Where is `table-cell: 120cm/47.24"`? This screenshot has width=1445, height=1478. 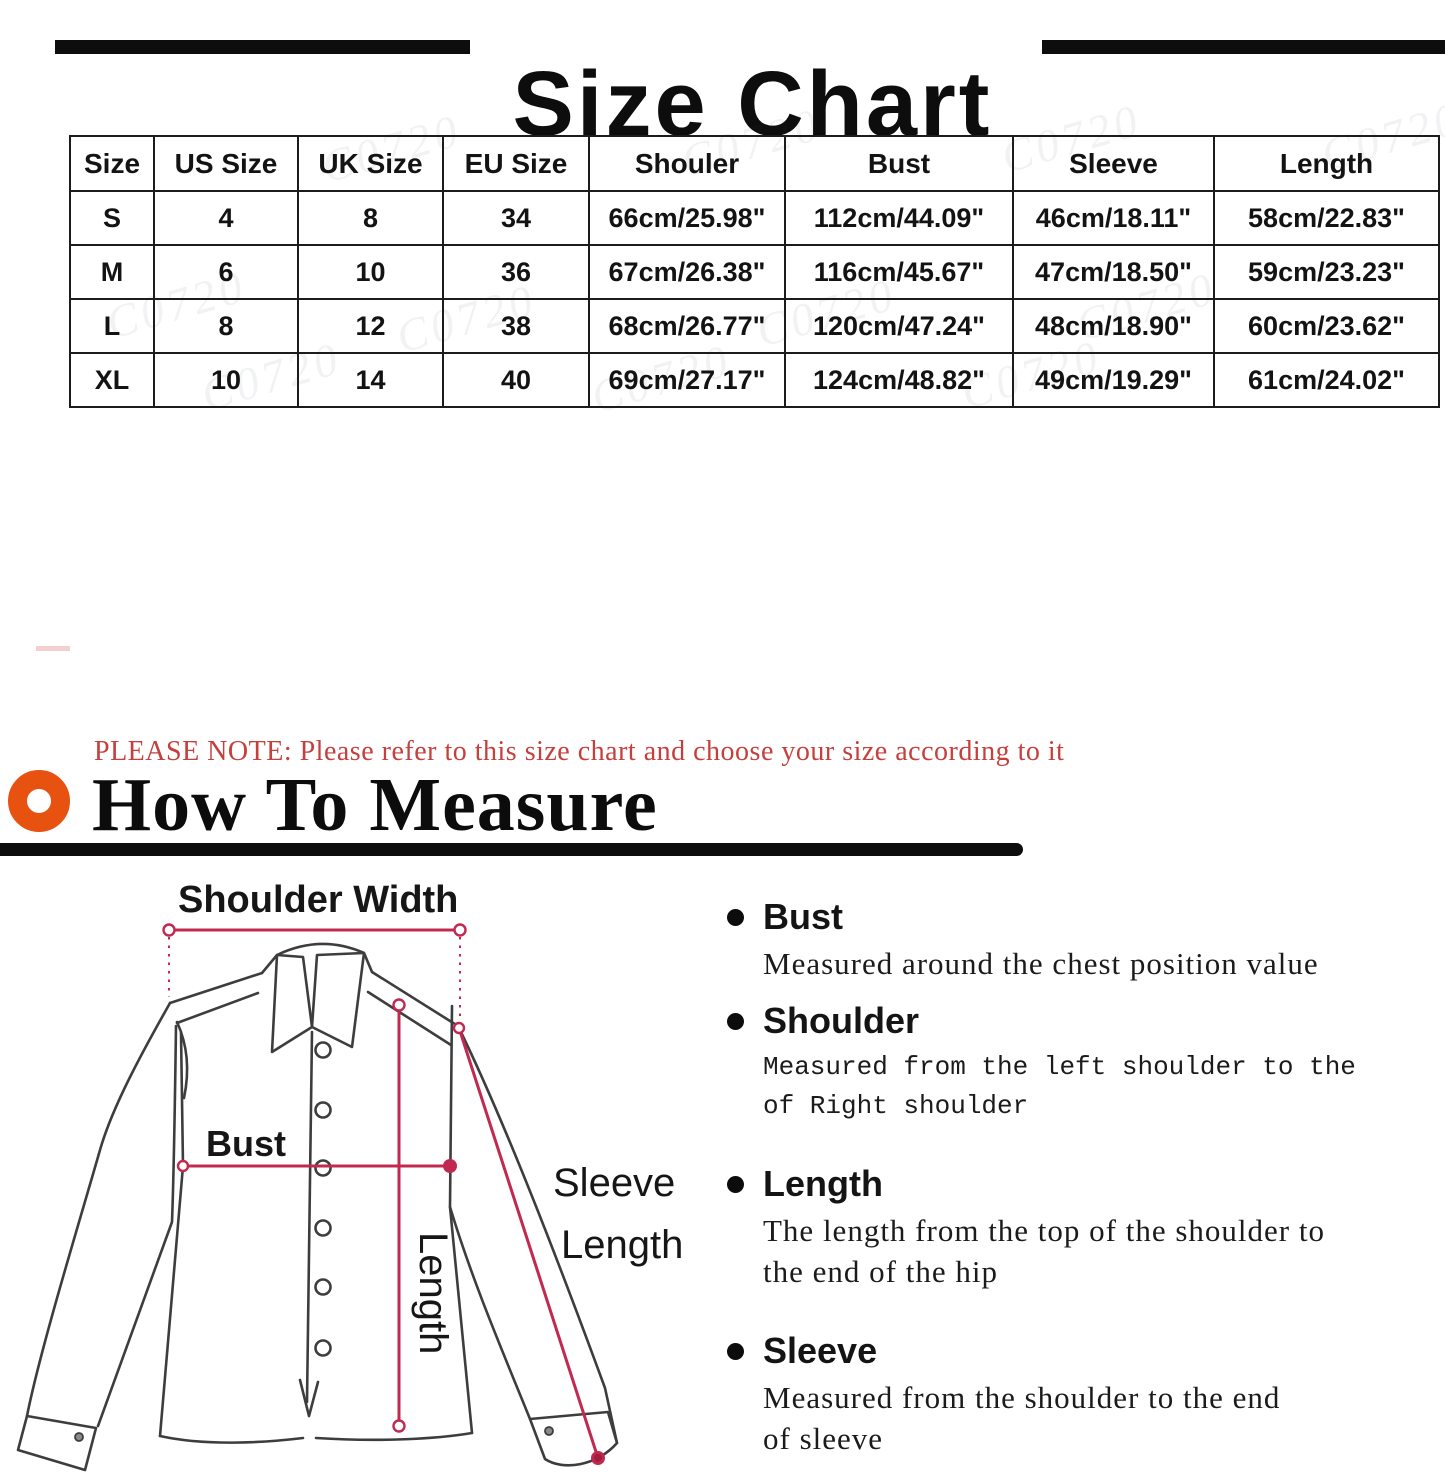 table-cell: 120cm/47.24" is located at coordinates (899, 326).